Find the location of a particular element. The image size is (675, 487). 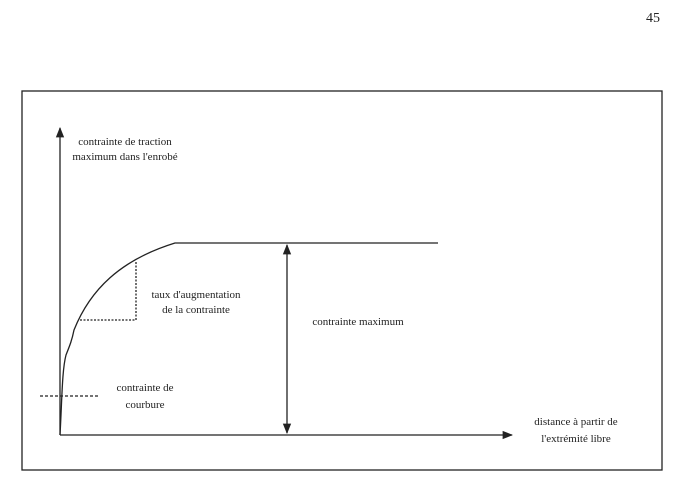

x-axis-label: l'extrémité libre is located at coordinates (576, 439).